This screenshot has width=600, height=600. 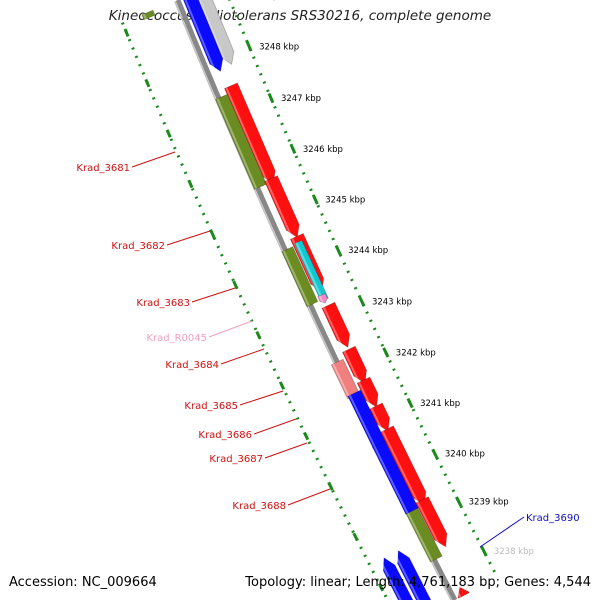 I want to click on scale-tick-label: 3246 kbp, so click(x=323, y=150).